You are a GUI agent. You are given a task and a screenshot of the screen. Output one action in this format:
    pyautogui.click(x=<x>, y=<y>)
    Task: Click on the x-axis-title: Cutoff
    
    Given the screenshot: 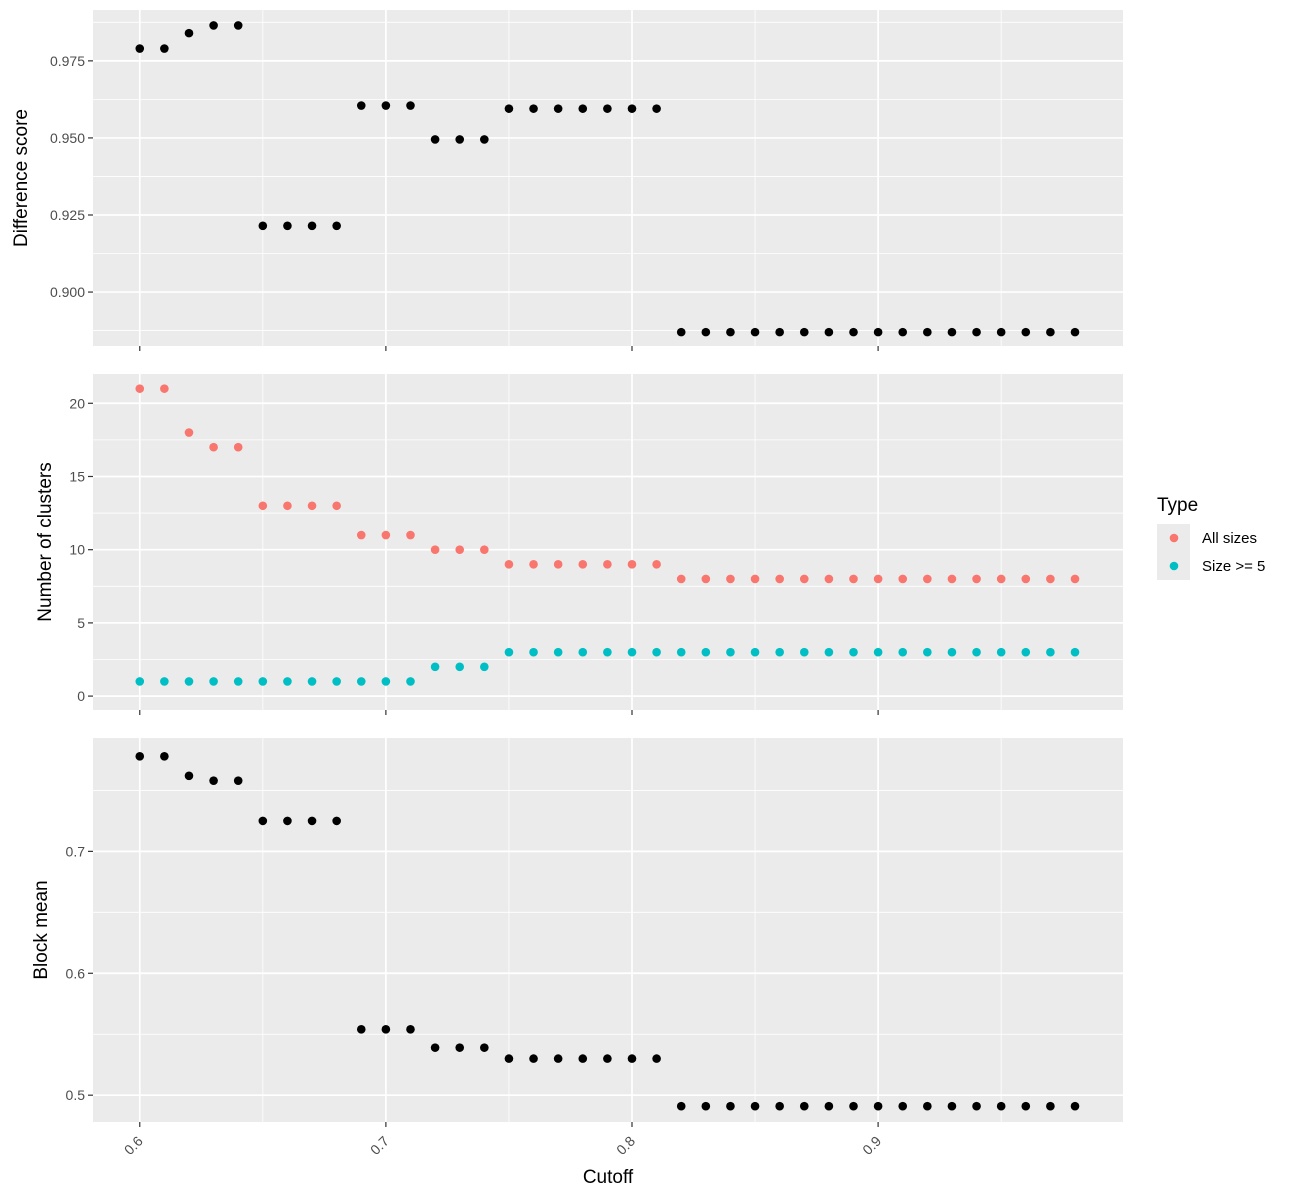 What is the action you would take?
    pyautogui.click(x=608, y=1177)
    